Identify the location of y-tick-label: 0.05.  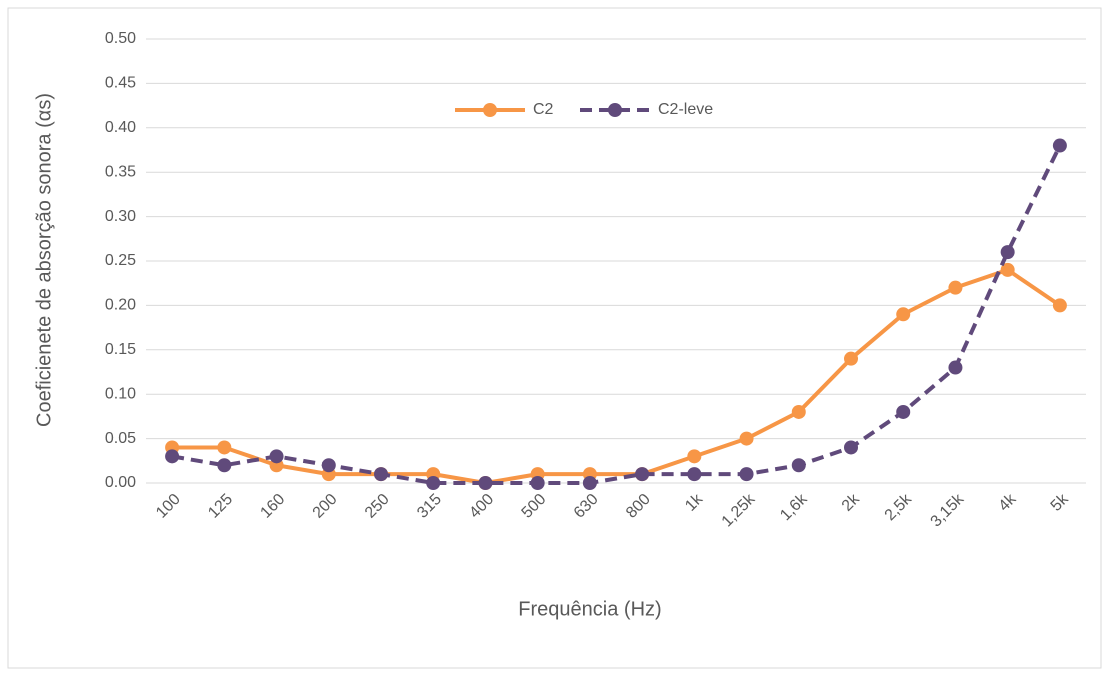
(120, 438).